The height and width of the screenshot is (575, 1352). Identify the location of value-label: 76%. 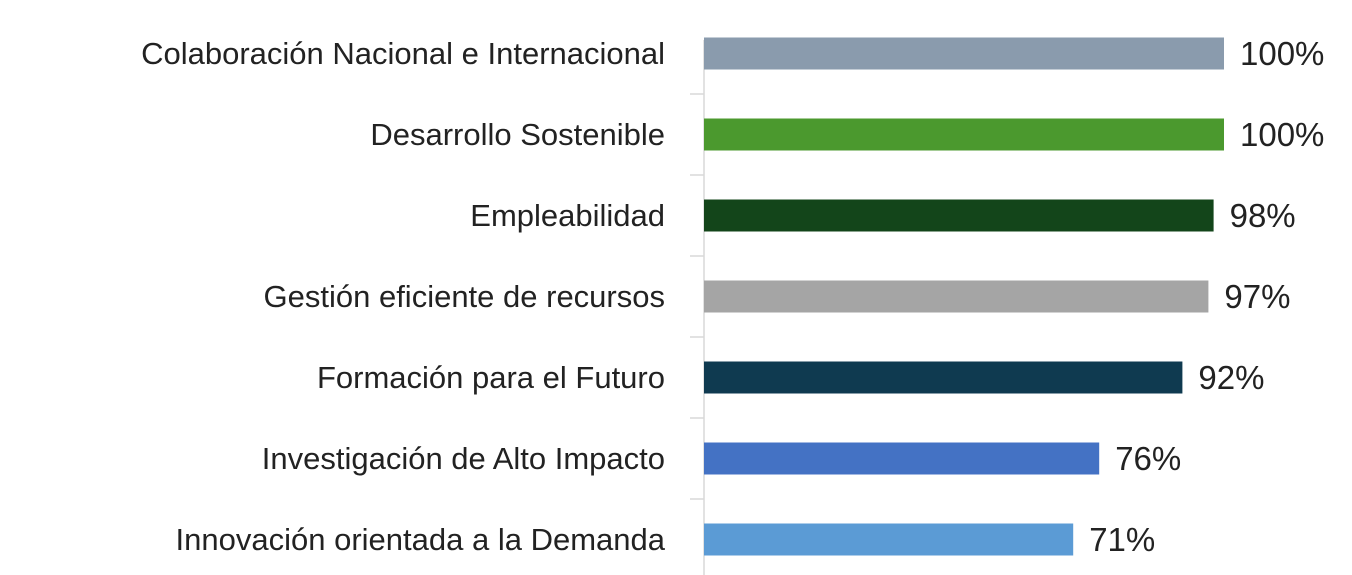
(1148, 458).